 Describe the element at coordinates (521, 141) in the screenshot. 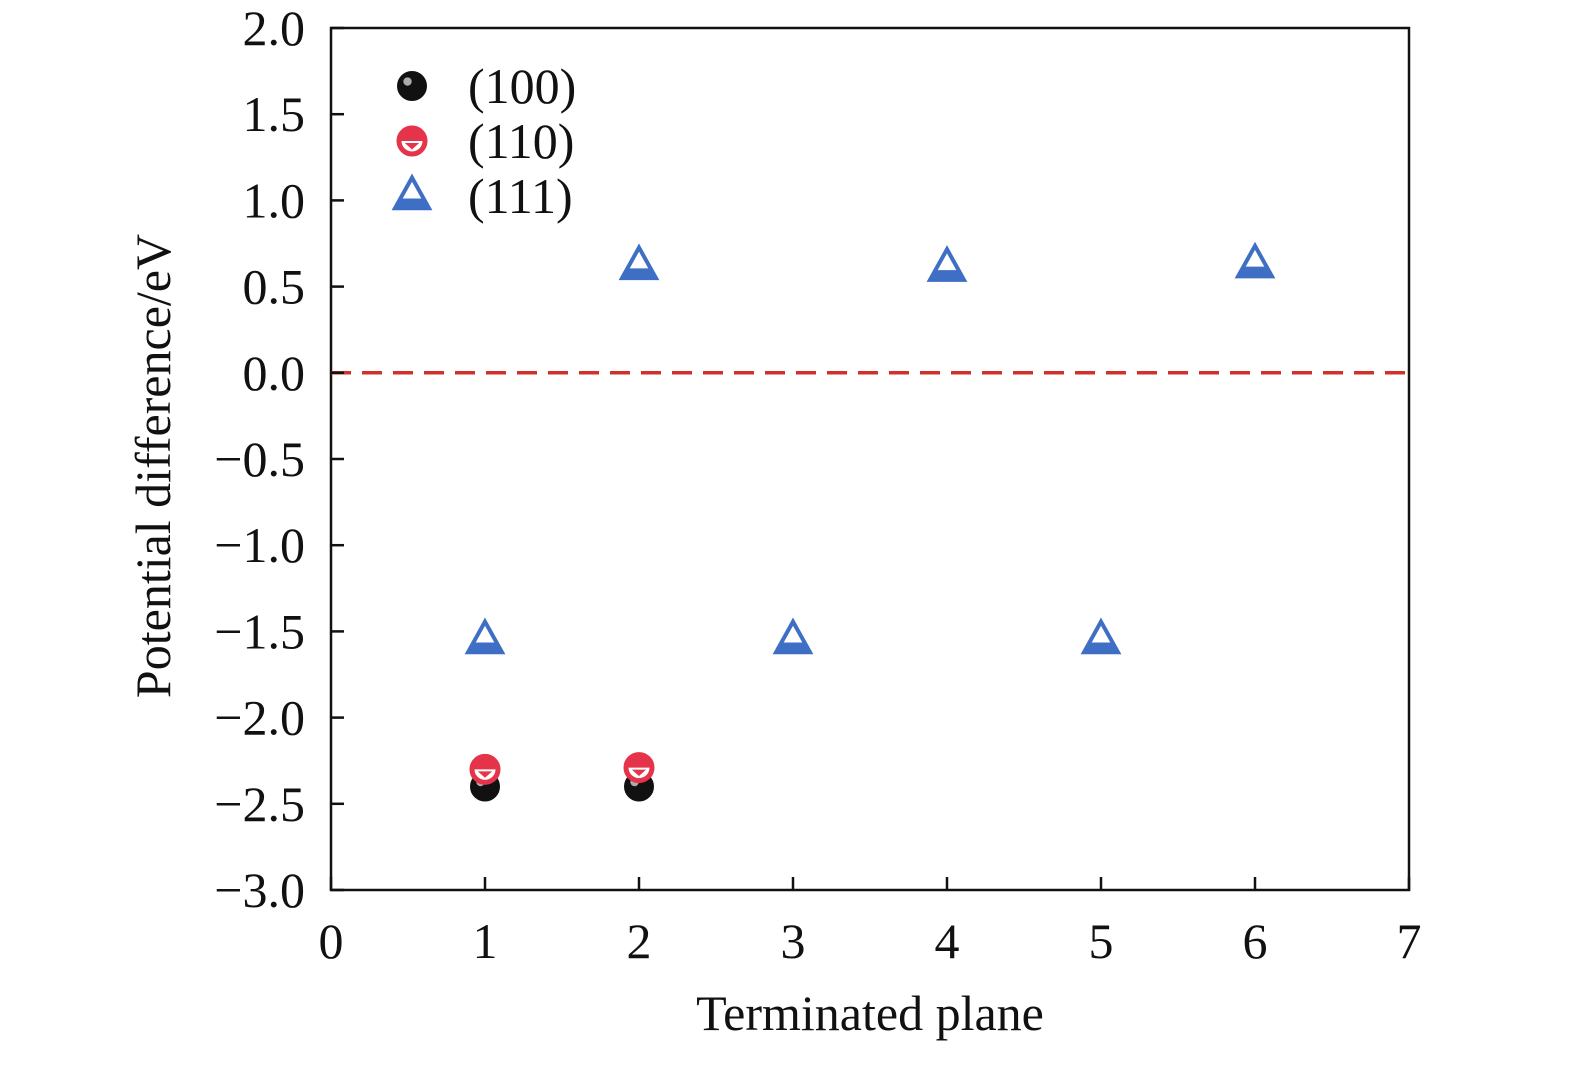

I see `legend-label-110: (110)` at that location.